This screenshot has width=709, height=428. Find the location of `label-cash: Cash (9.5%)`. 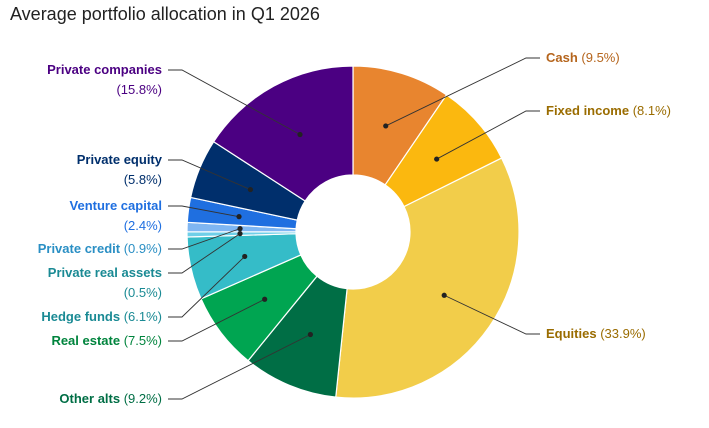

label-cash: Cash (9.5%) is located at coordinates (583, 57).